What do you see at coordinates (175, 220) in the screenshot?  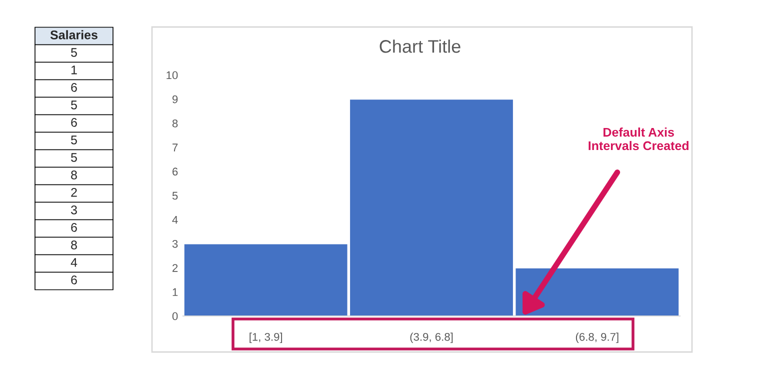 I see `y-tick-label: 4` at bounding box center [175, 220].